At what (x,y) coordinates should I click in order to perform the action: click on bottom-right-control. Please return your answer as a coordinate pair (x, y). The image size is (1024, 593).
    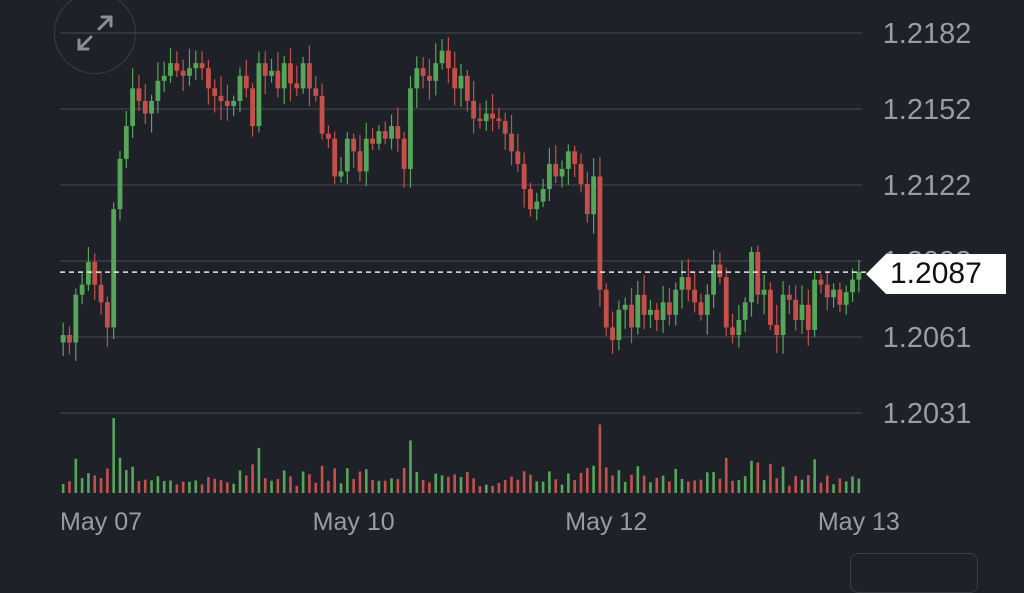
    Looking at the image, I should click on (914, 573).